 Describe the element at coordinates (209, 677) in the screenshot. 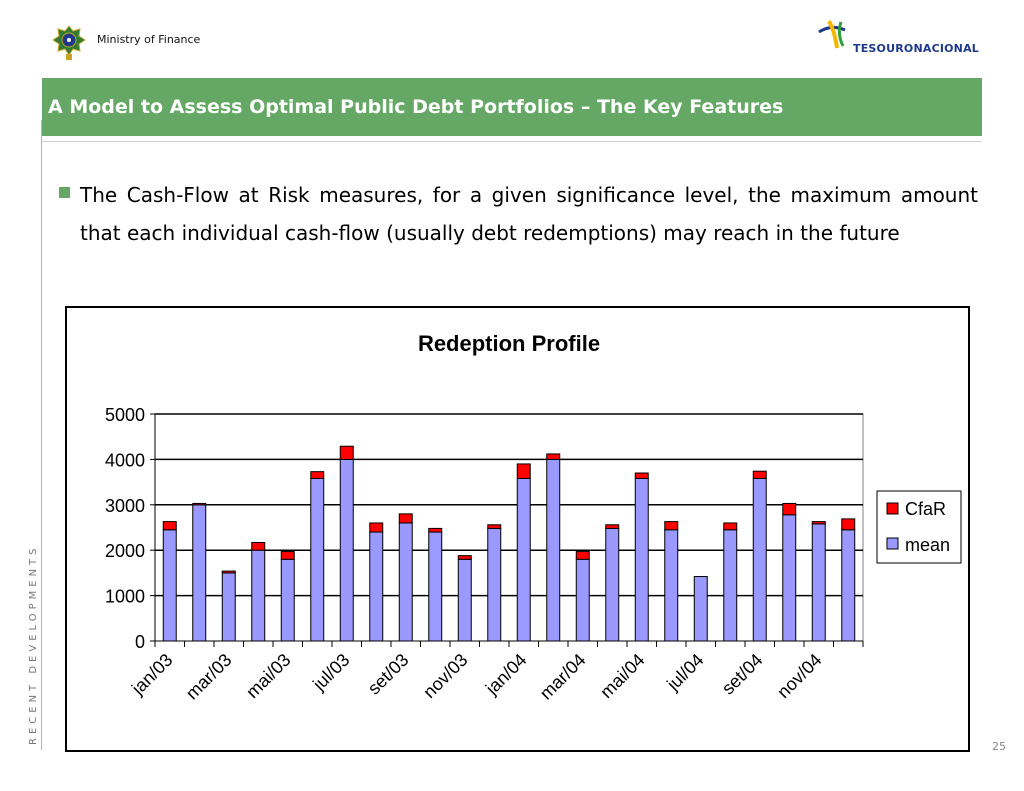

I see `x-tick-label: mar/03` at that location.